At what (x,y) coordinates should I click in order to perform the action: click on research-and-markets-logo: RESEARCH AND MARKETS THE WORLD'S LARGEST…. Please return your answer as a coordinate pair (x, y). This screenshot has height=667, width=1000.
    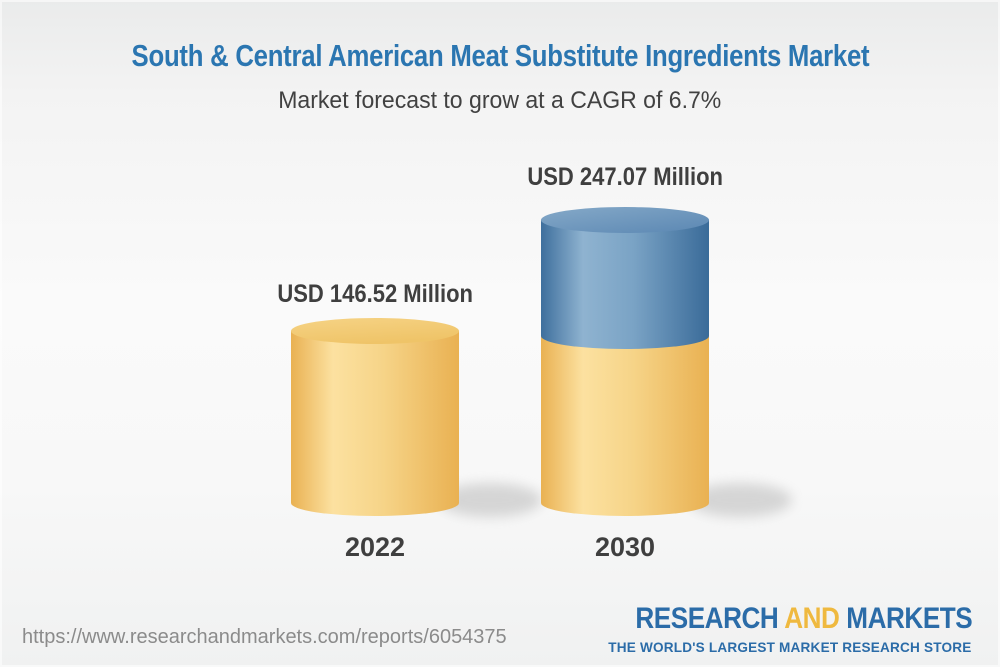
    Looking at the image, I should click on (779, 628).